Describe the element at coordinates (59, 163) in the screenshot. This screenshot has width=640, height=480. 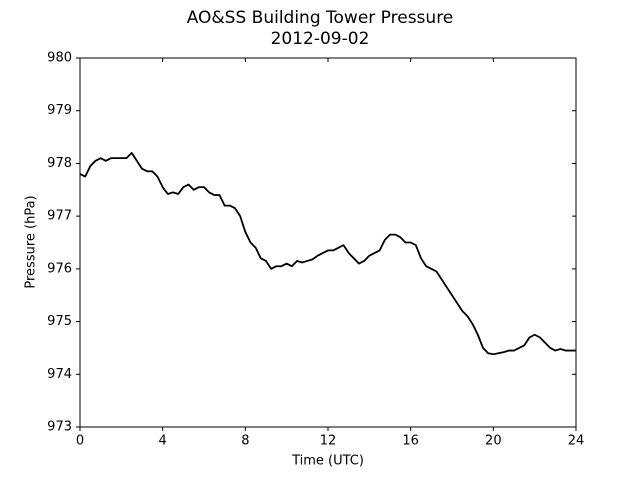
I see `y-tick-label: 978` at that location.